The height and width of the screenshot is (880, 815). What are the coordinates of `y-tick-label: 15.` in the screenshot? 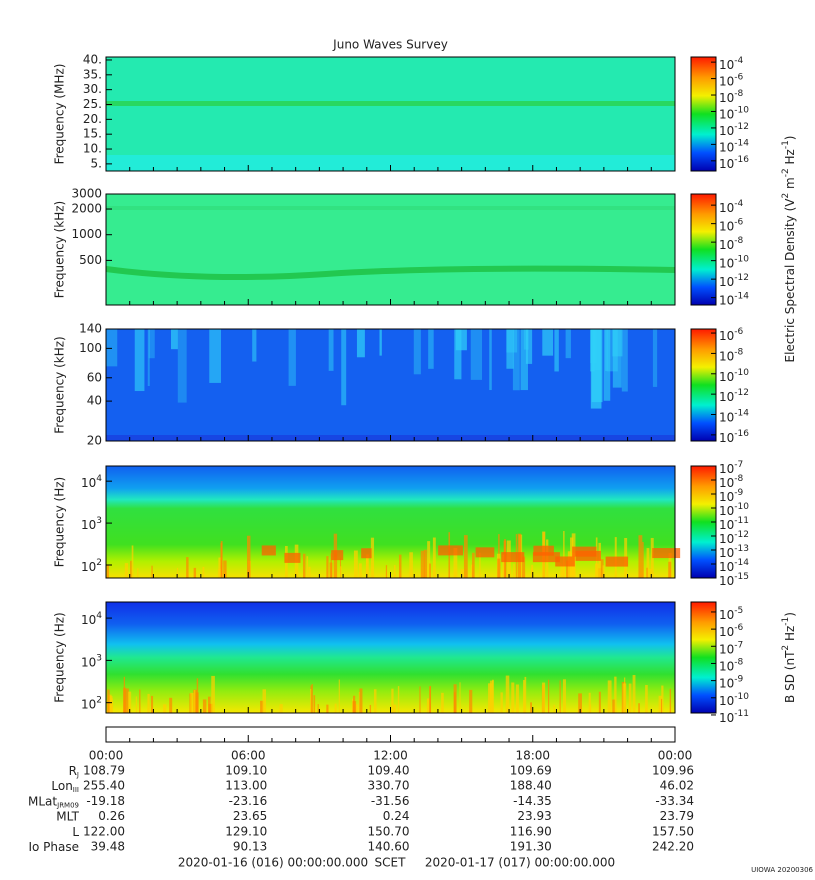 It's located at (92, 134).